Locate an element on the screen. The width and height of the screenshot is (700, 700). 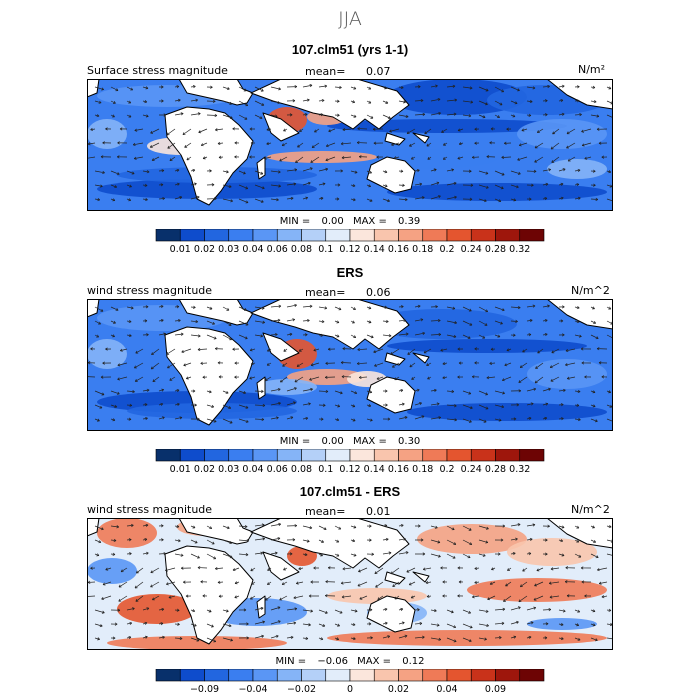
panel-3-min-value: −0.06 is located at coordinates (332, 661).